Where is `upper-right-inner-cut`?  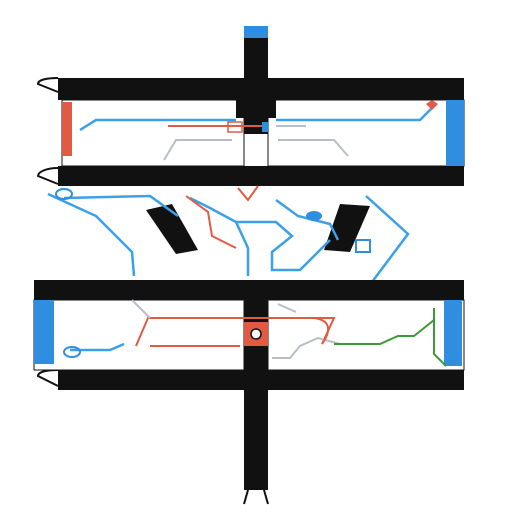
upper-right-inner-cut is located at coordinates (272, 109).